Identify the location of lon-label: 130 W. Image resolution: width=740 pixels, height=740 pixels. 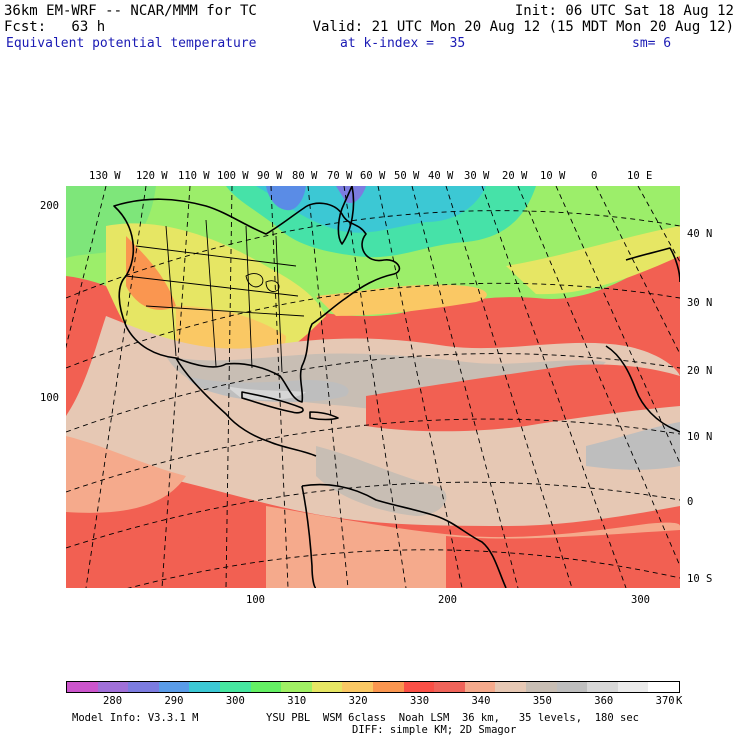
(105, 176).